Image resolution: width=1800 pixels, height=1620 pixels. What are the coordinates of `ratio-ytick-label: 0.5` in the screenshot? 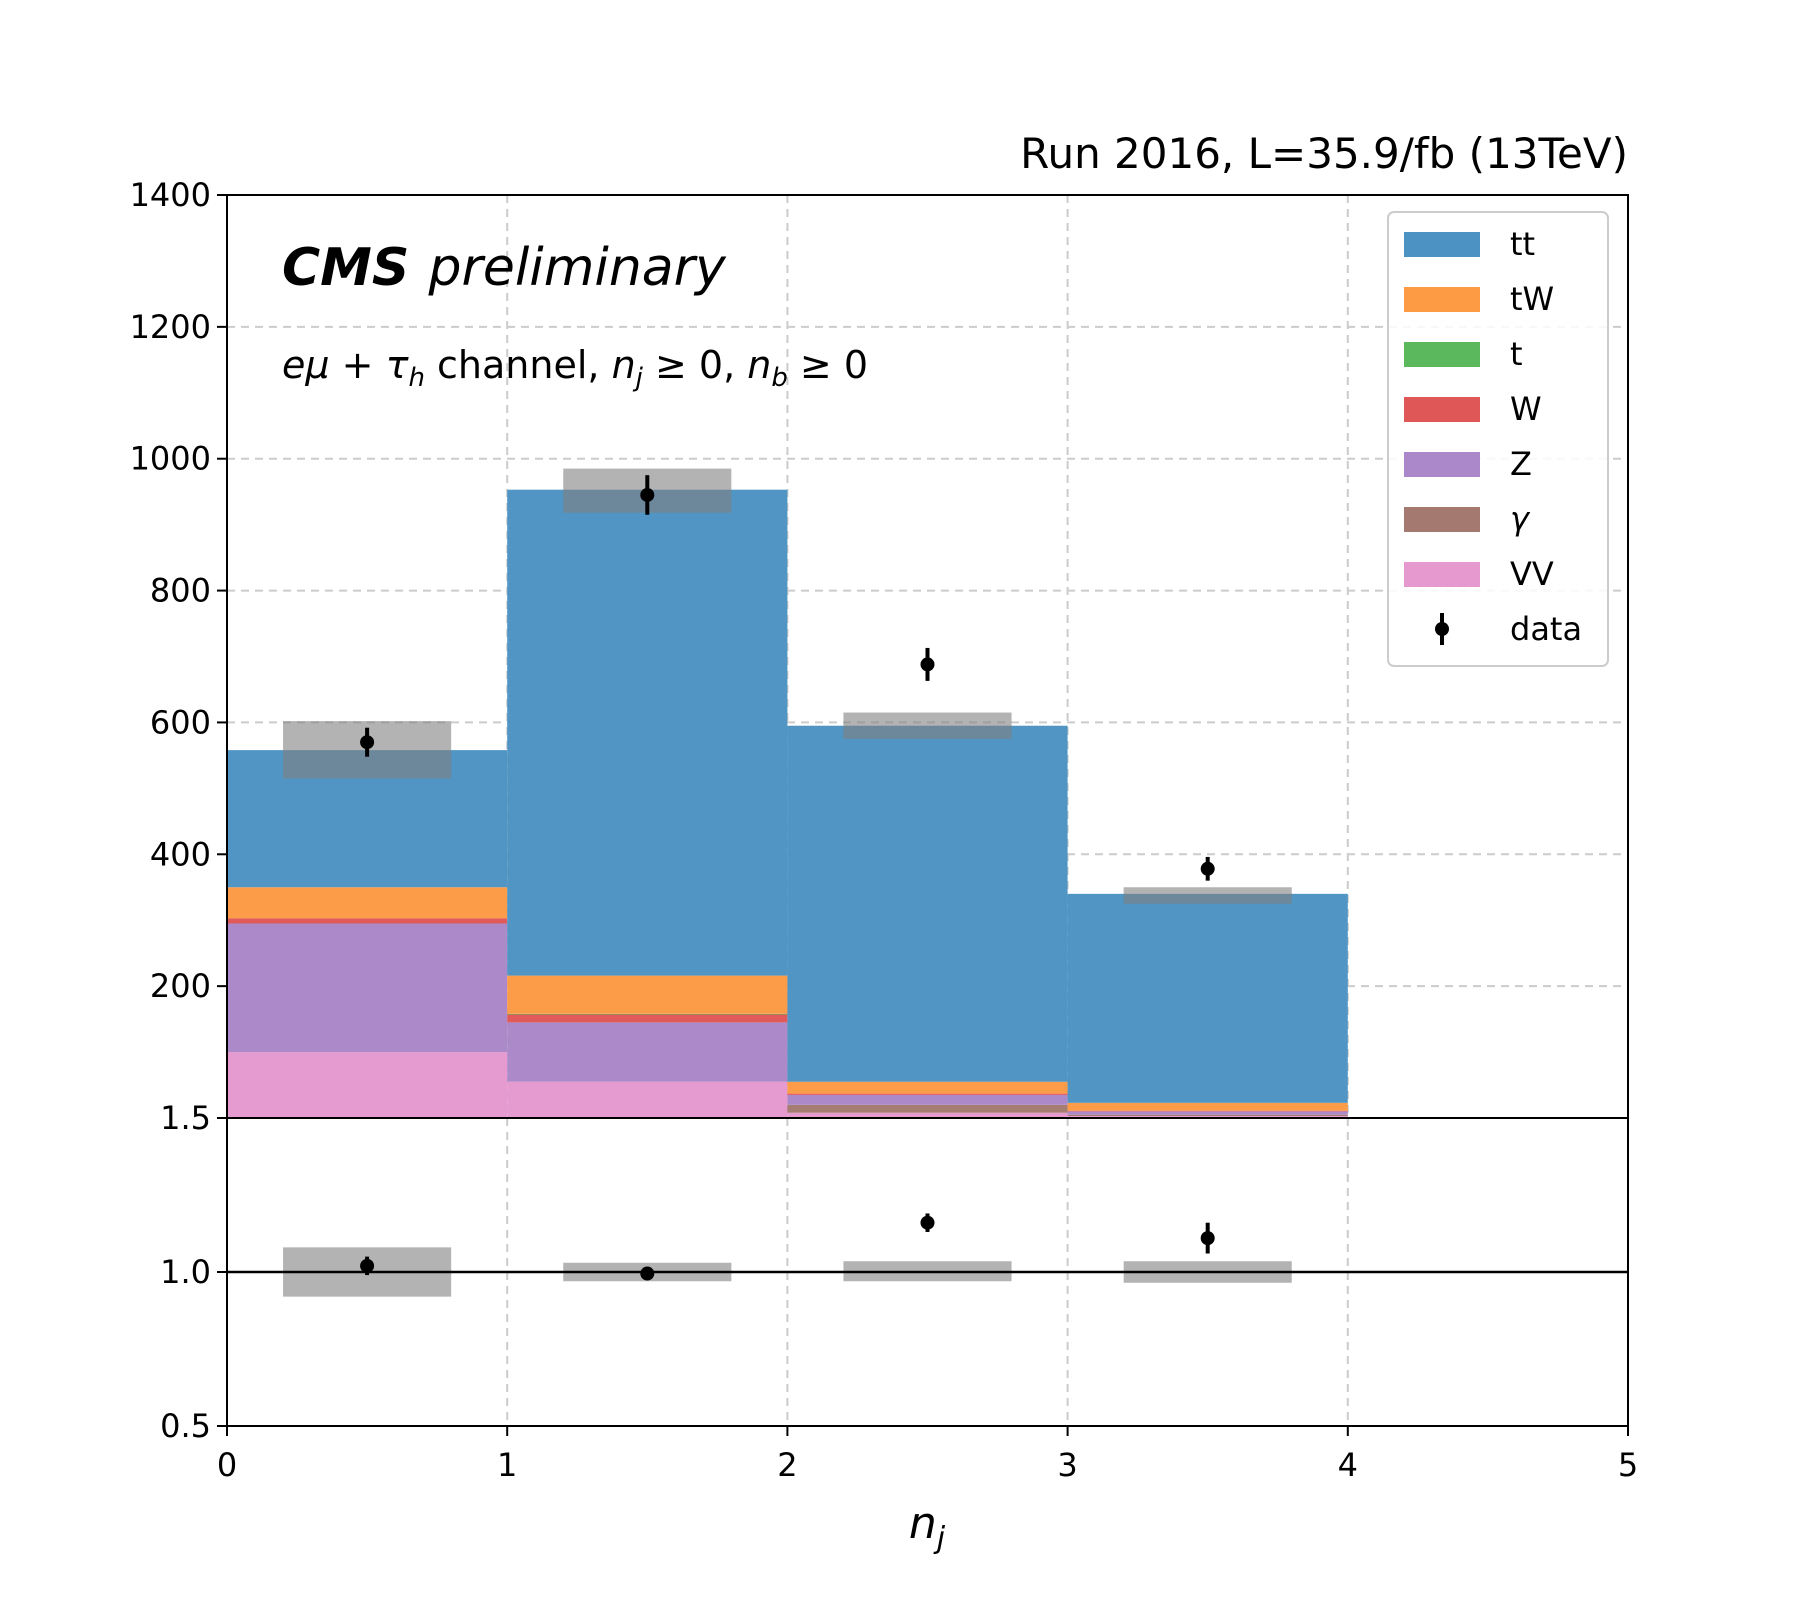 It's located at (185, 1426).